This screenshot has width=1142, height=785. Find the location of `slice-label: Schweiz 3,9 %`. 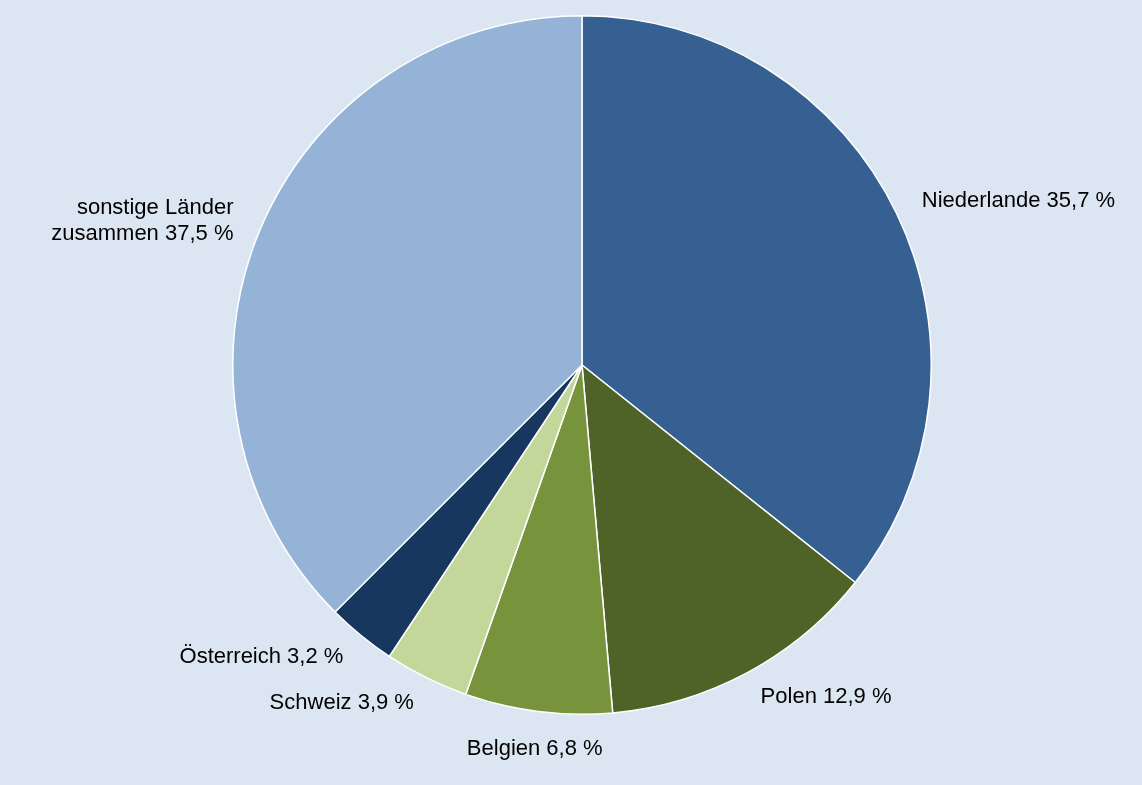

slice-label: Schweiz 3,9 % is located at coordinates (341, 701).